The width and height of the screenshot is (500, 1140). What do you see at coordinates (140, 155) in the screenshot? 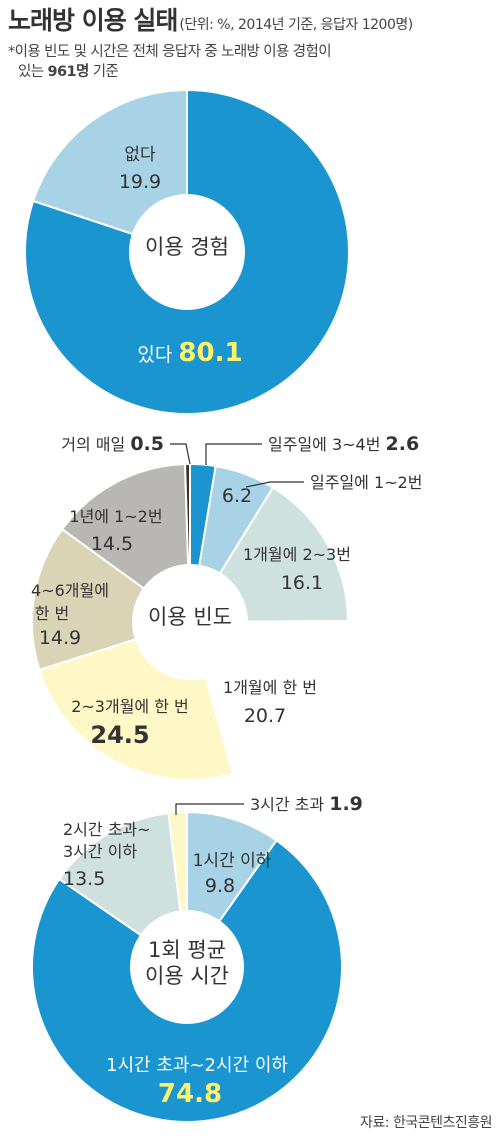
I see `slice-label-no: 없다` at bounding box center [140, 155].